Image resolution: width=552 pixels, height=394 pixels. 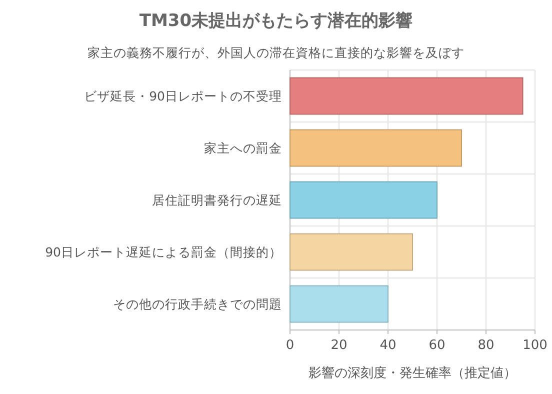 I want to click on x-tick-label: 60, so click(x=437, y=345).